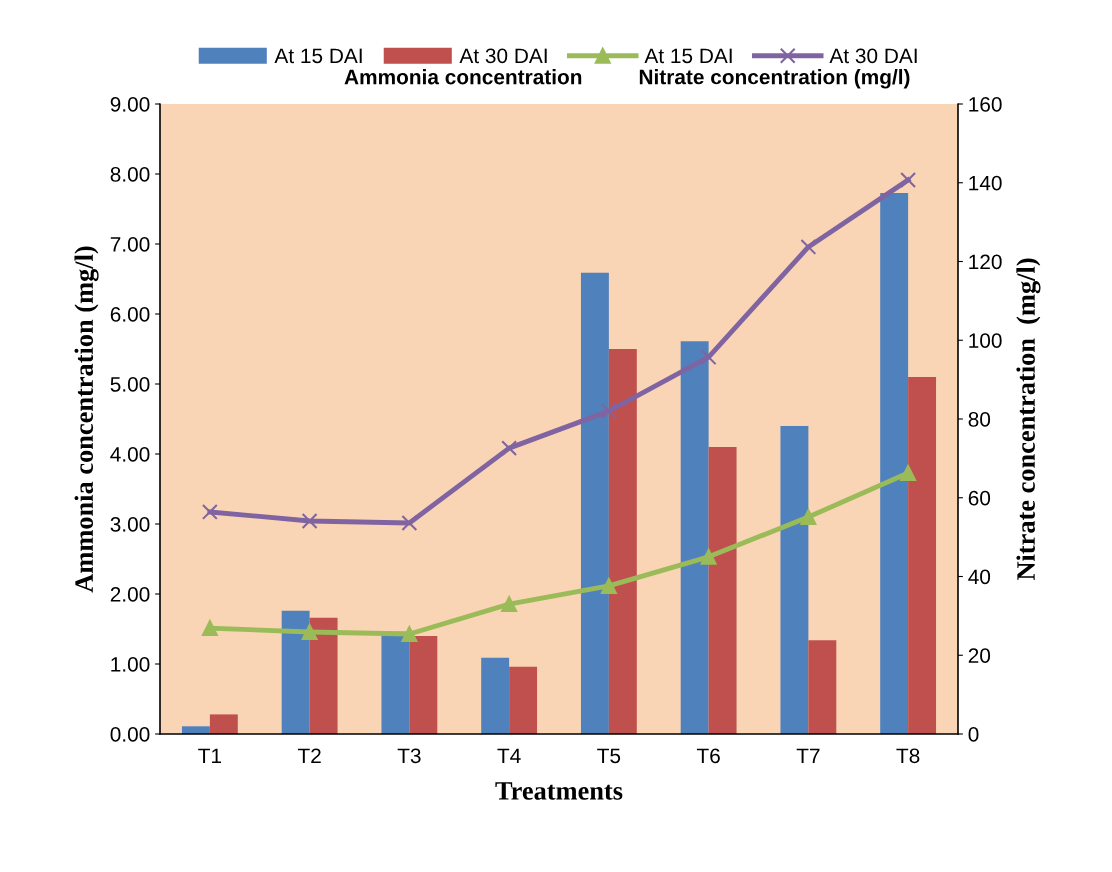  What do you see at coordinates (985, 262) in the screenshot?
I see `y2-tick-label: 120` at bounding box center [985, 262].